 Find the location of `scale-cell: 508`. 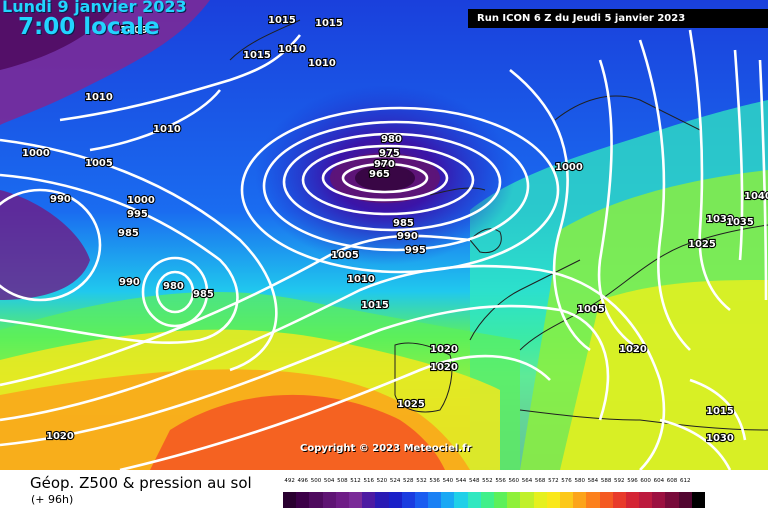

scale-cell: 508 is located at coordinates (342, 493).